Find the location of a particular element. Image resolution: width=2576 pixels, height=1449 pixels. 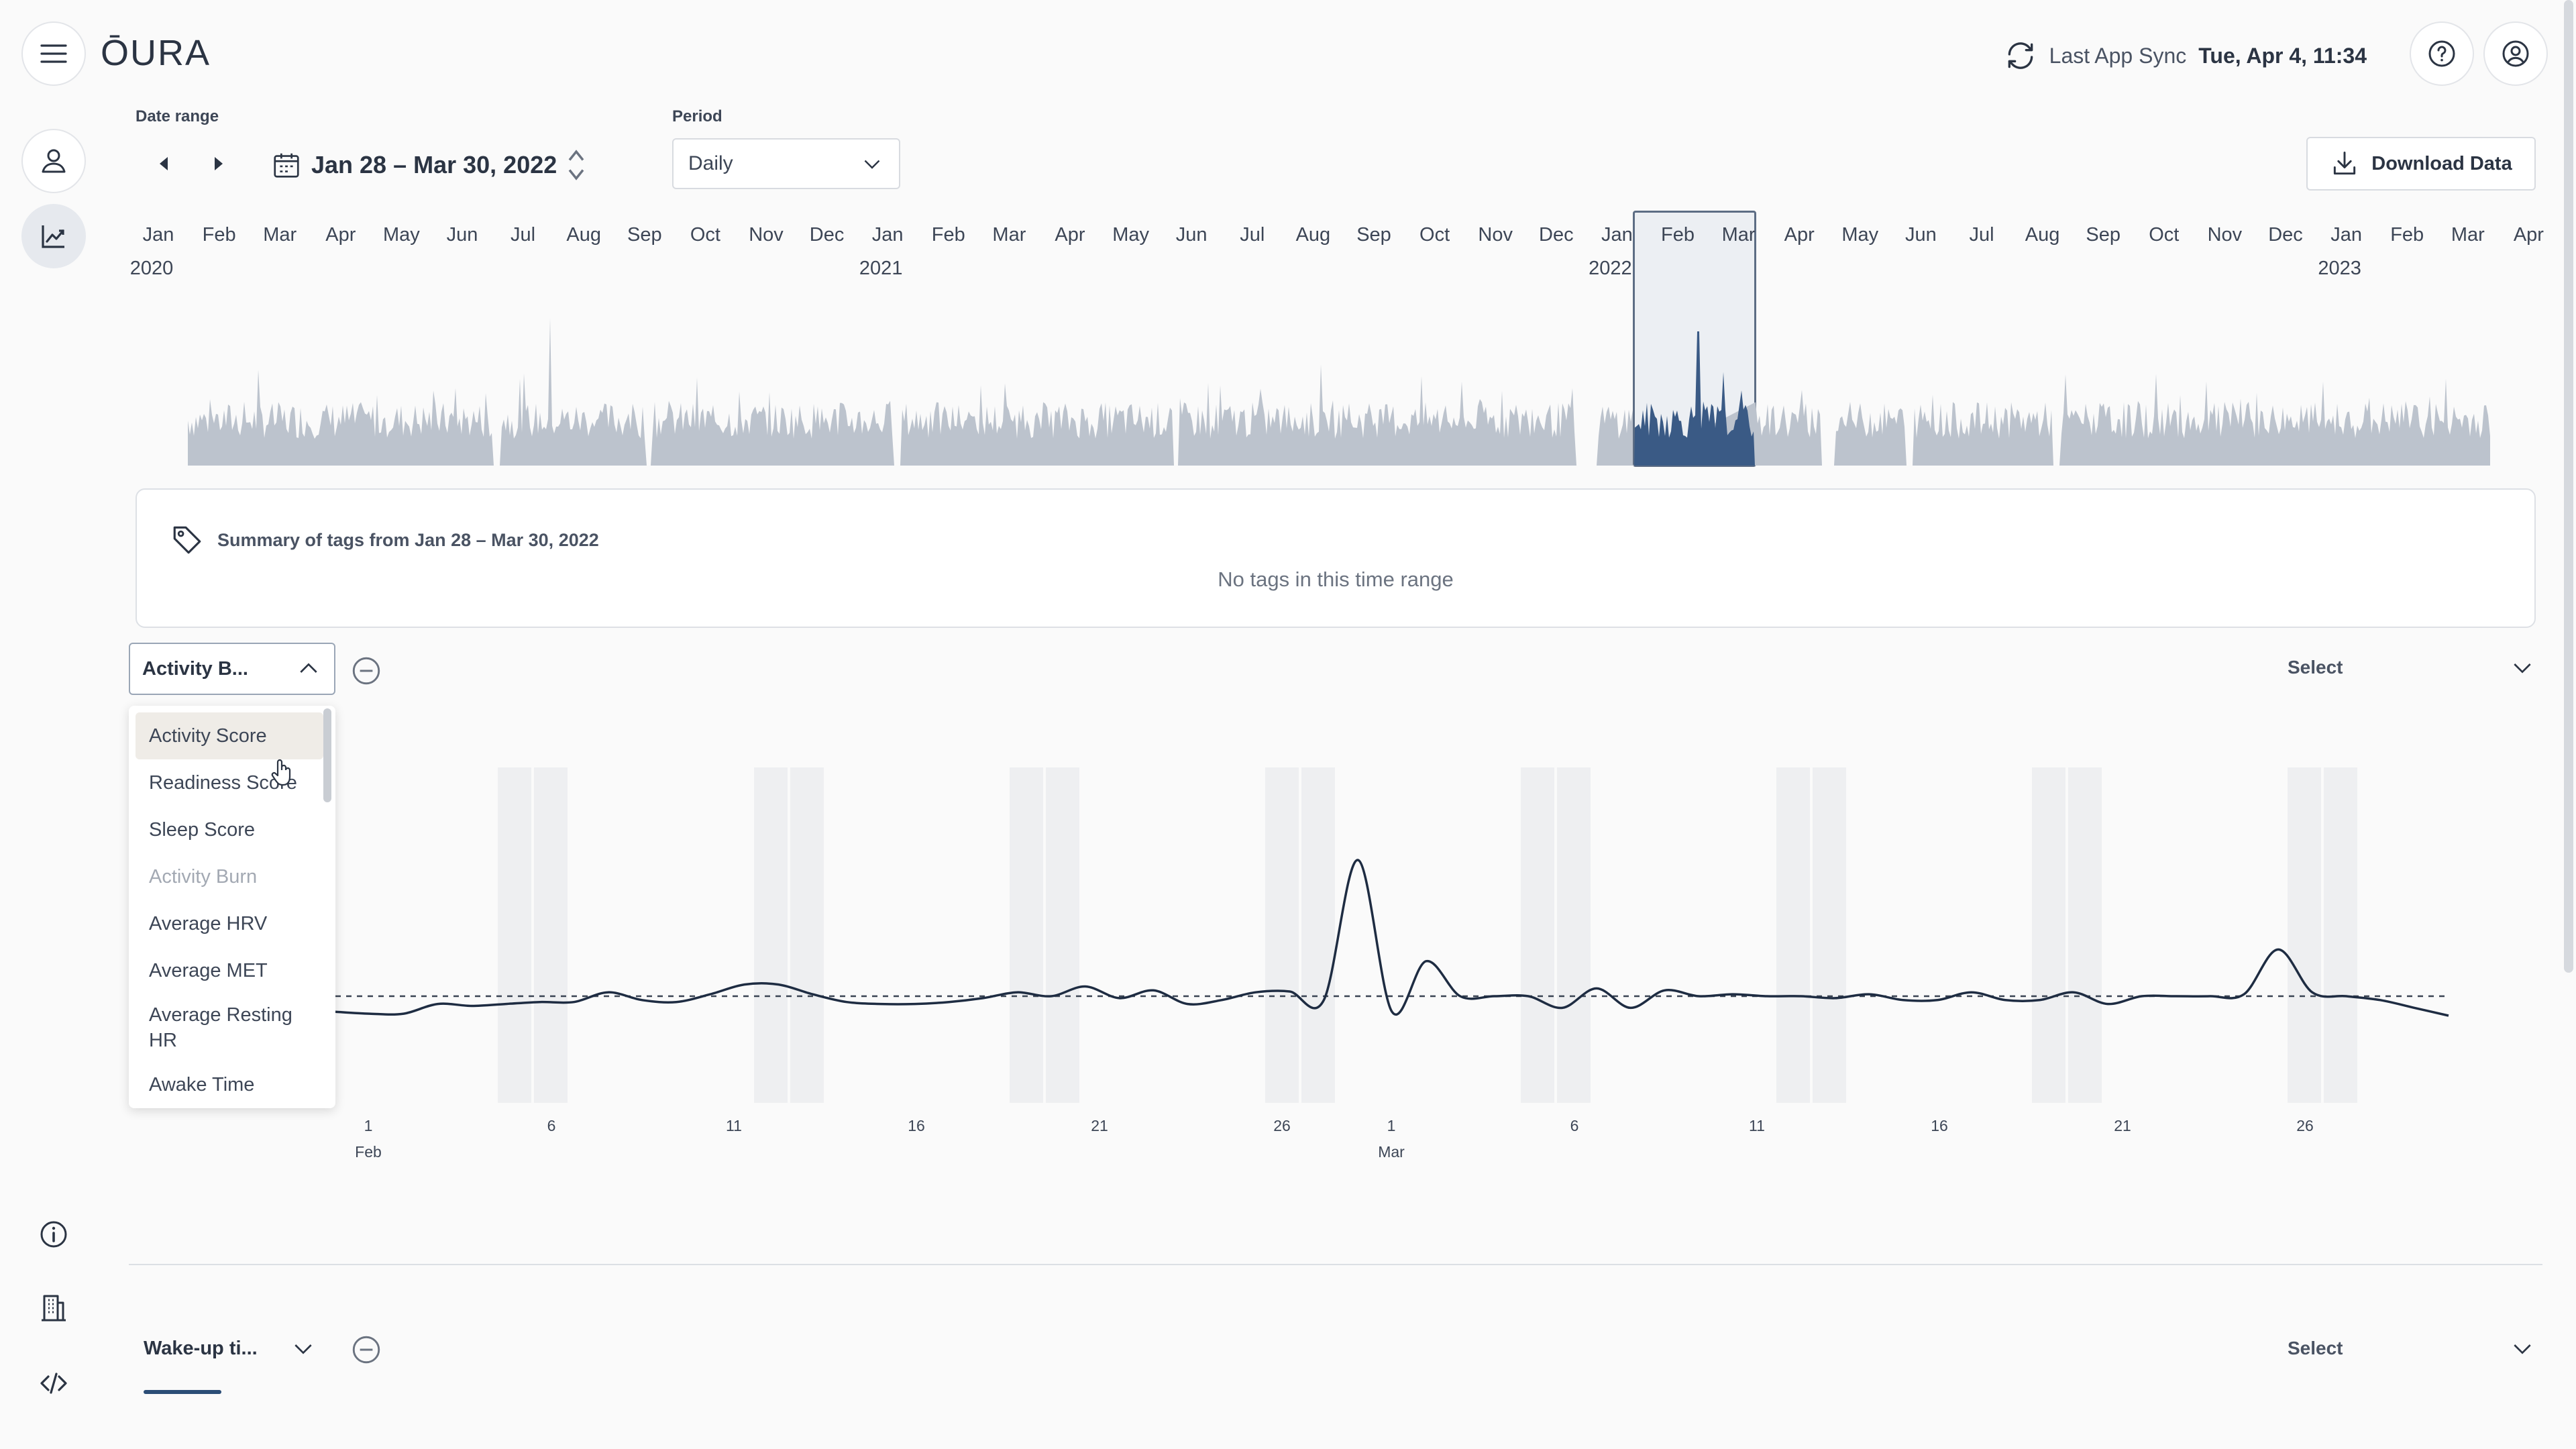

histogram-area is located at coordinates (1339, 392).